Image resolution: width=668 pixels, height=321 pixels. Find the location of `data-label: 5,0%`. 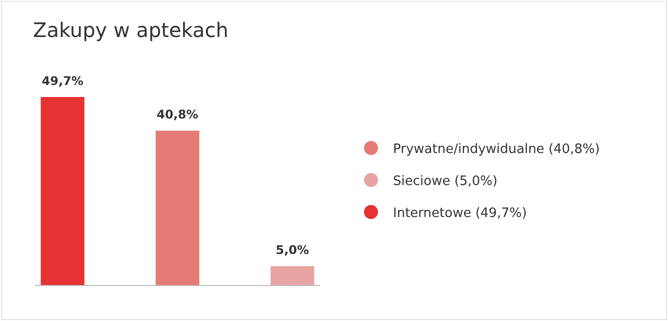

data-label: 5,0% is located at coordinates (293, 250).